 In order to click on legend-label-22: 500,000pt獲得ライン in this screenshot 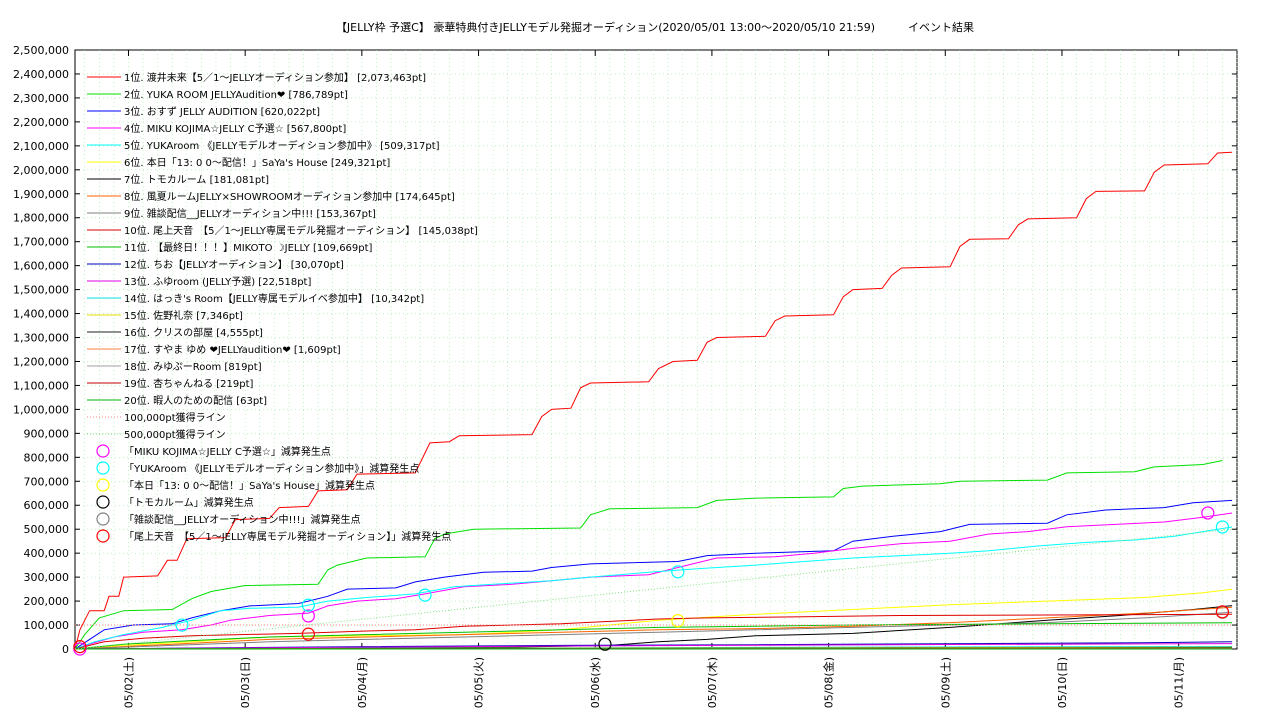, I will do `click(175, 434)`.